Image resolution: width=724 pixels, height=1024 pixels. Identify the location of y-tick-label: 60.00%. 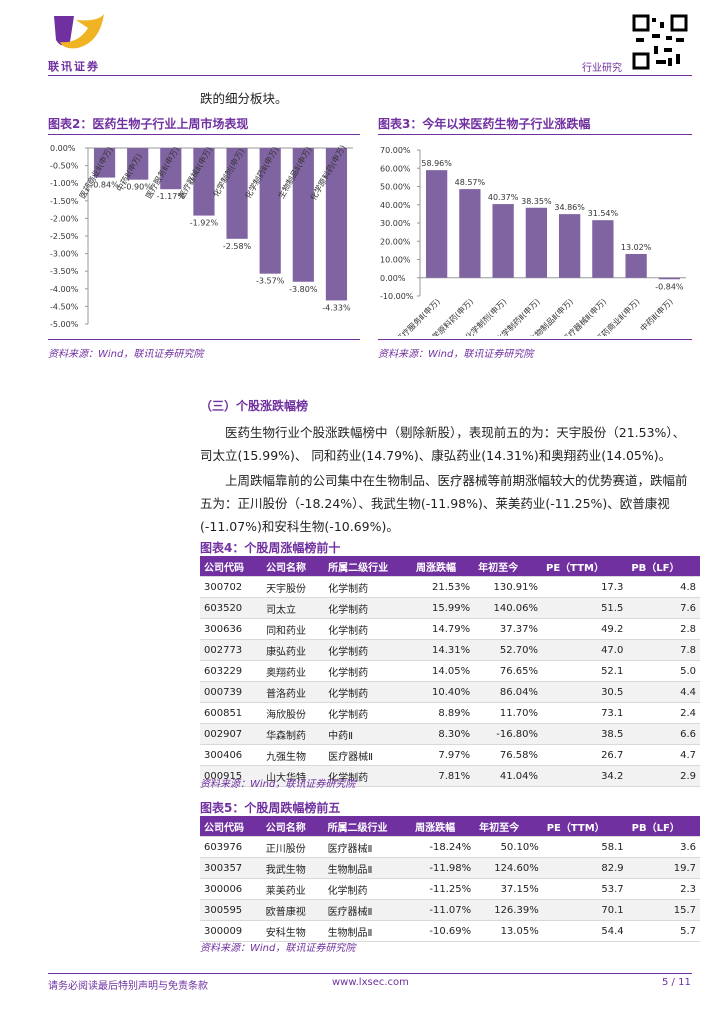
(395, 168).